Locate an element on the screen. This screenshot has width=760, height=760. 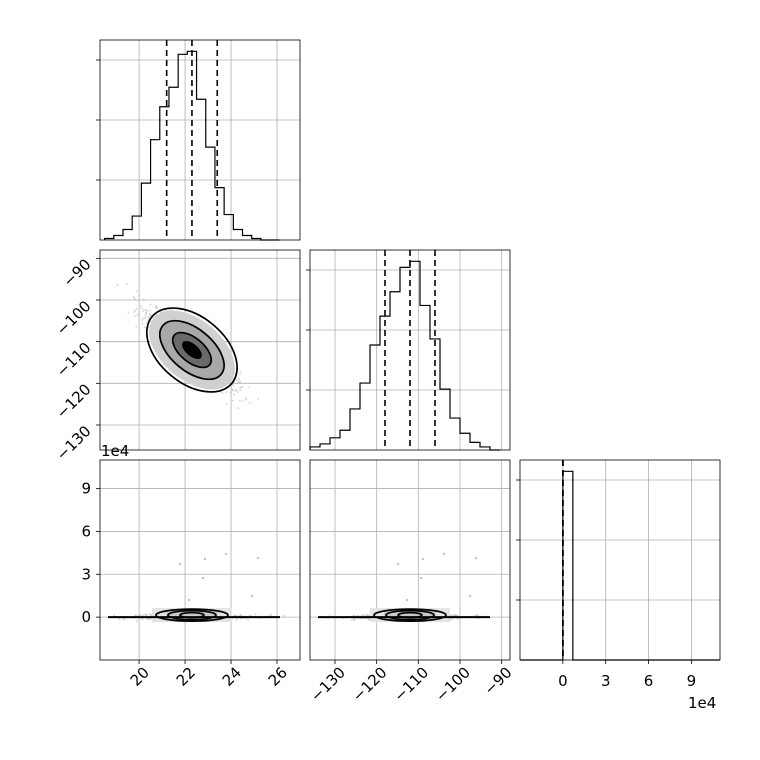
x-tick-label: 0 is located at coordinates (563, 681).